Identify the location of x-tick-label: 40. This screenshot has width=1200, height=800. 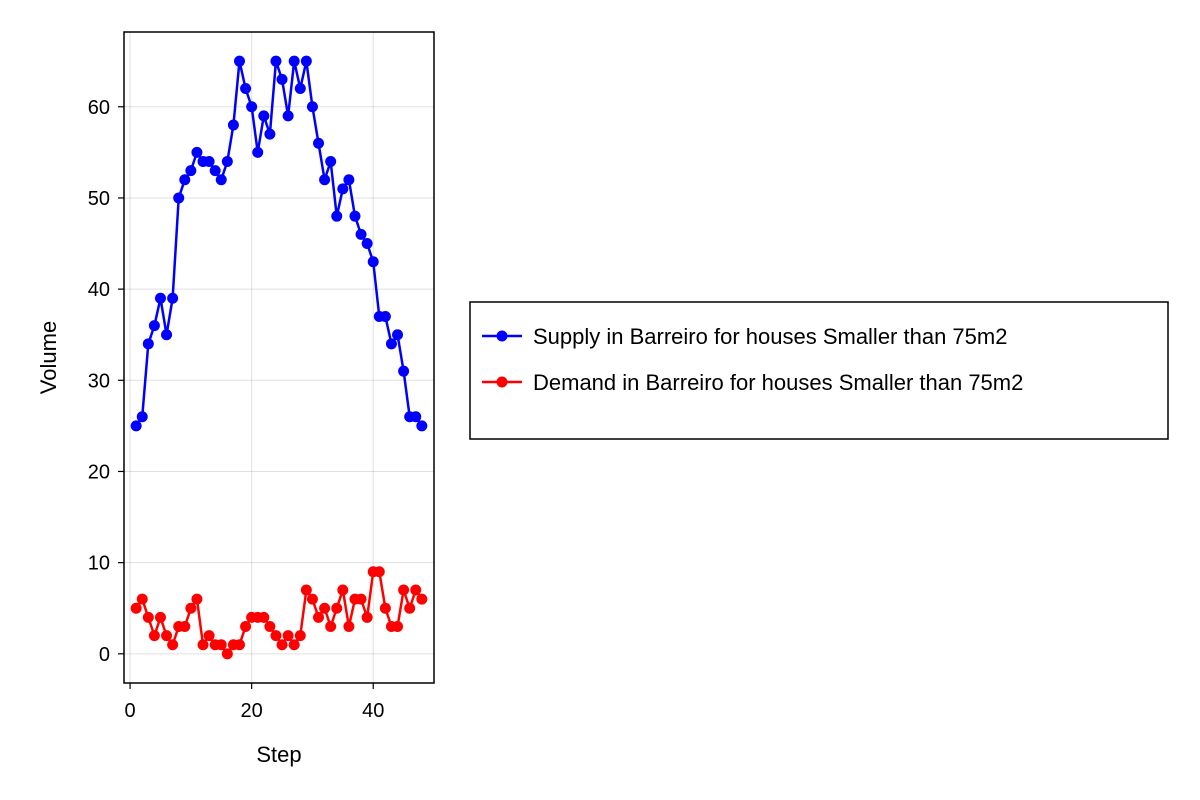
(373, 711).